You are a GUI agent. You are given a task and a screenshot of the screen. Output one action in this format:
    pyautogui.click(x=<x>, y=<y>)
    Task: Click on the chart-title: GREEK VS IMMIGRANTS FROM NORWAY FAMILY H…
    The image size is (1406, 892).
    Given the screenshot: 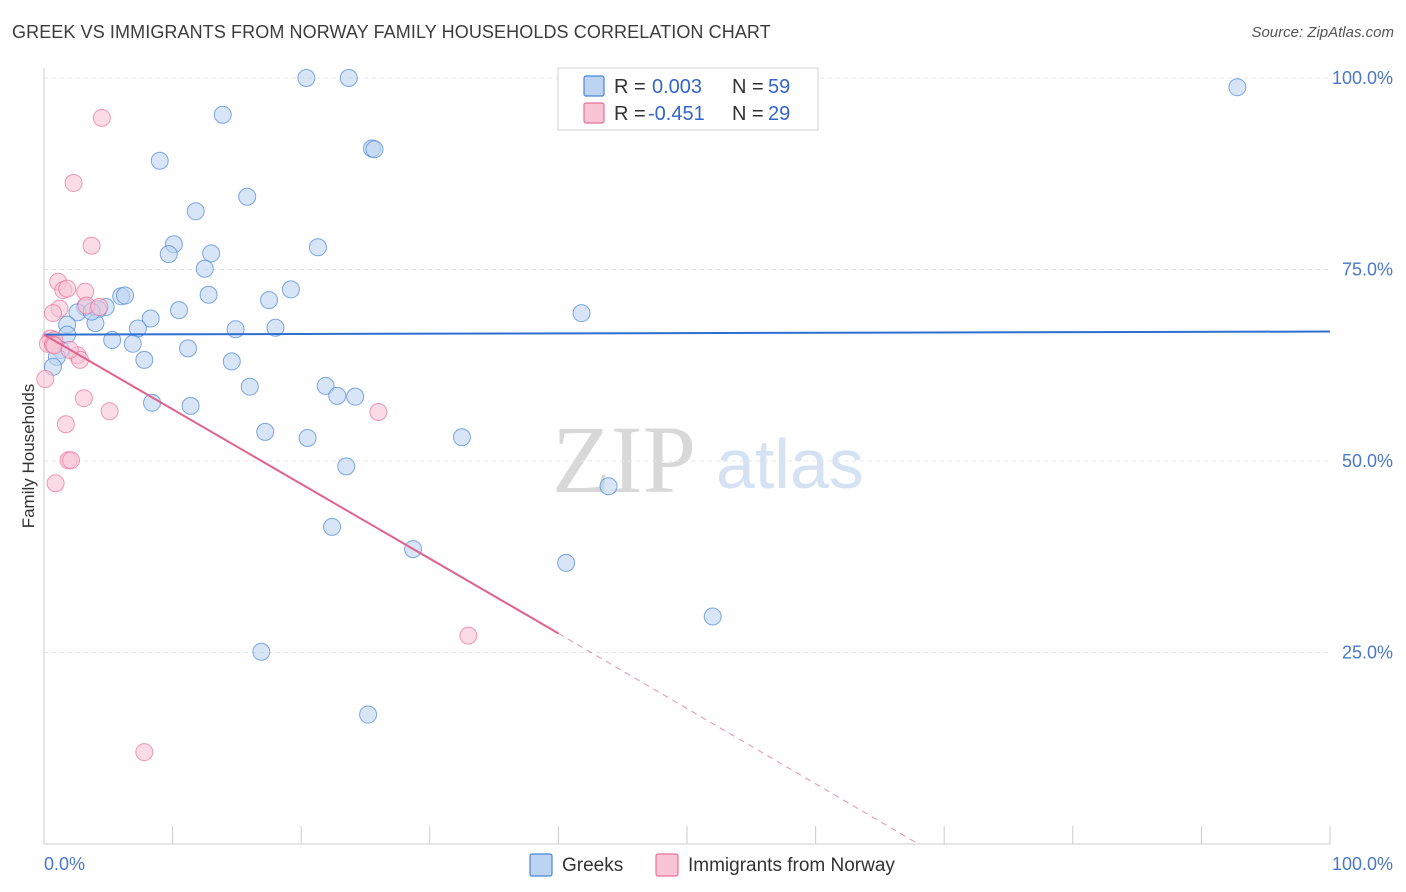 What is the action you would take?
    pyautogui.click(x=391, y=32)
    